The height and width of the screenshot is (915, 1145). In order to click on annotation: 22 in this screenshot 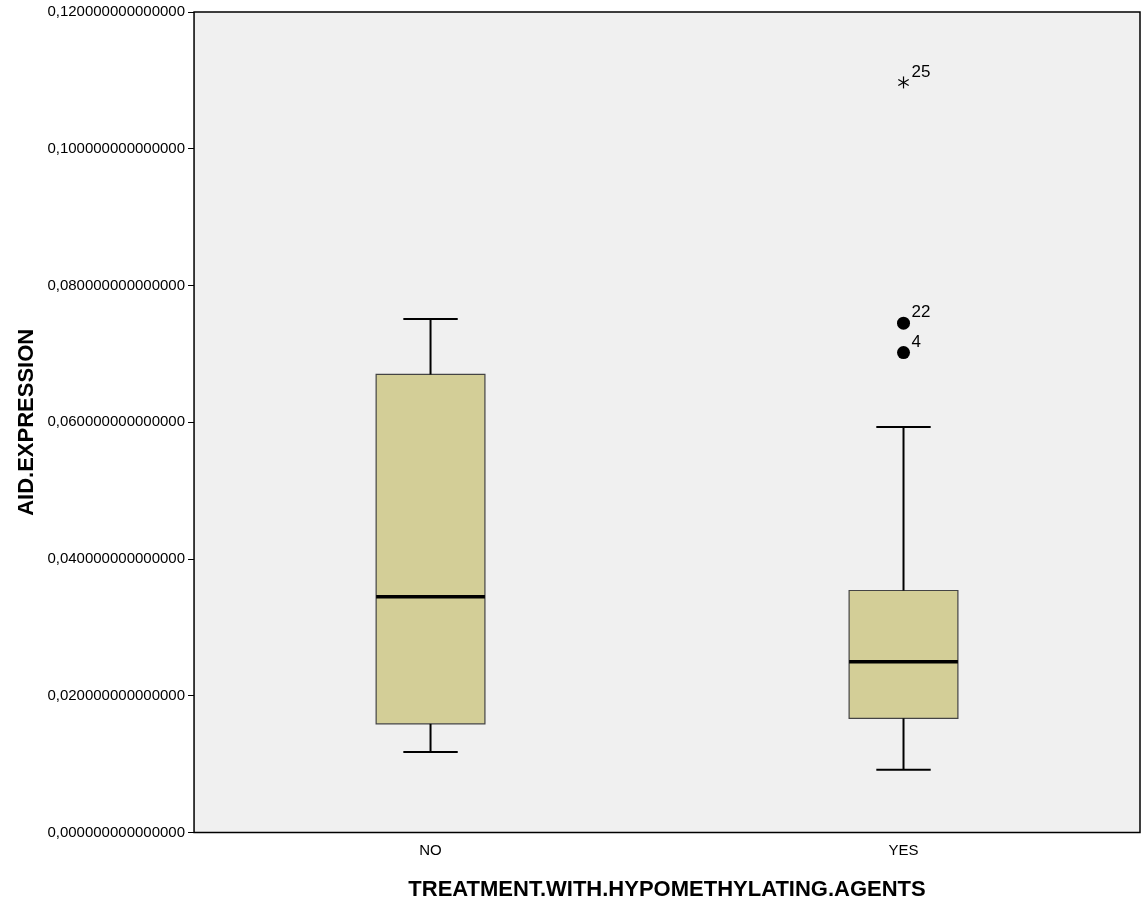, I will do `click(921, 312)`.